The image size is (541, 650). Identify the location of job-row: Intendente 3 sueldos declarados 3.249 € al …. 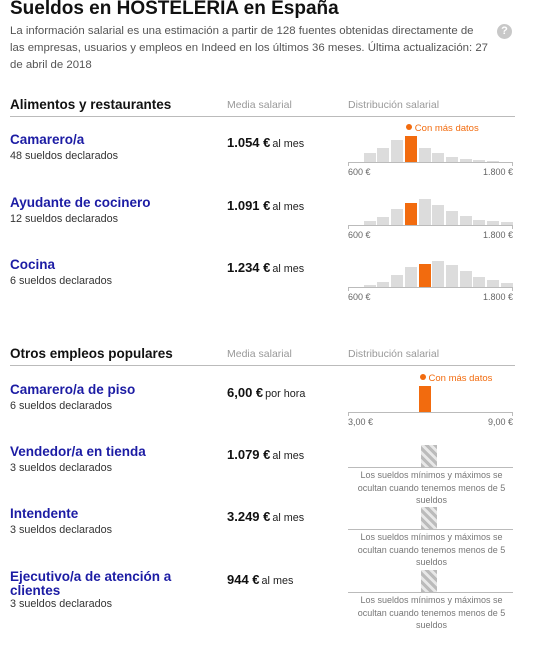
(270, 537).